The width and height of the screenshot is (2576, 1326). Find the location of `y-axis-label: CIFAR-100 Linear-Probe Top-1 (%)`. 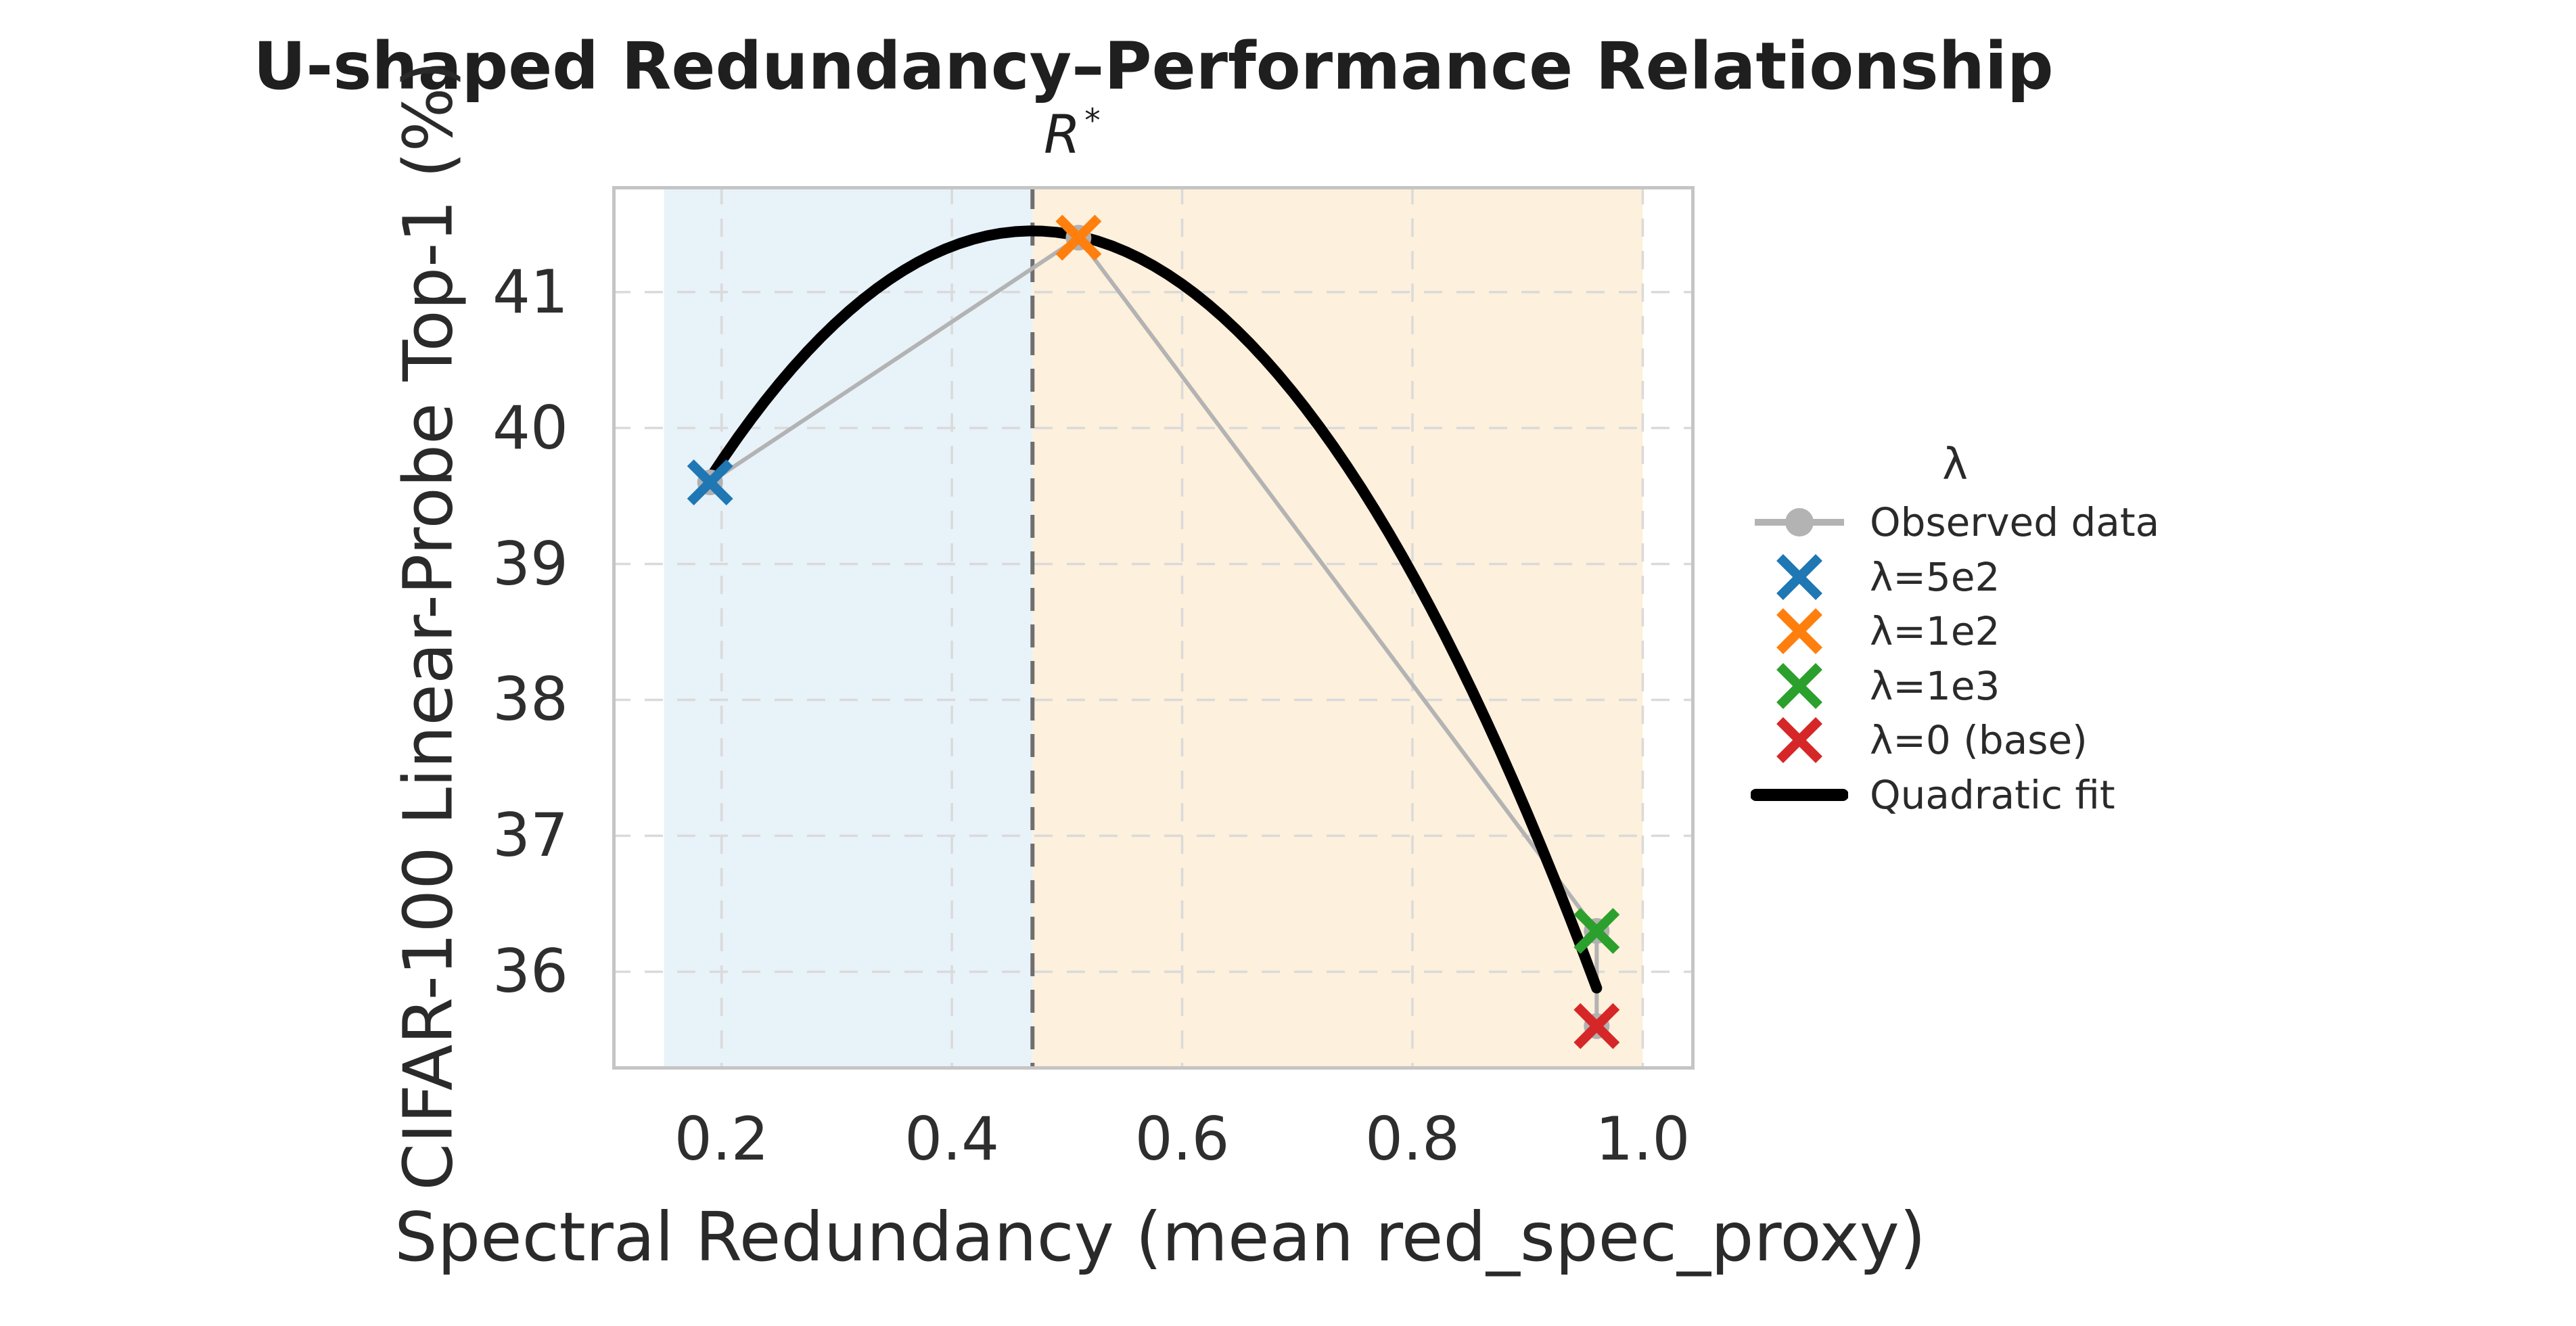

y-axis-label: CIFAR-100 Linear-Probe Top-1 (%) is located at coordinates (428, 626).